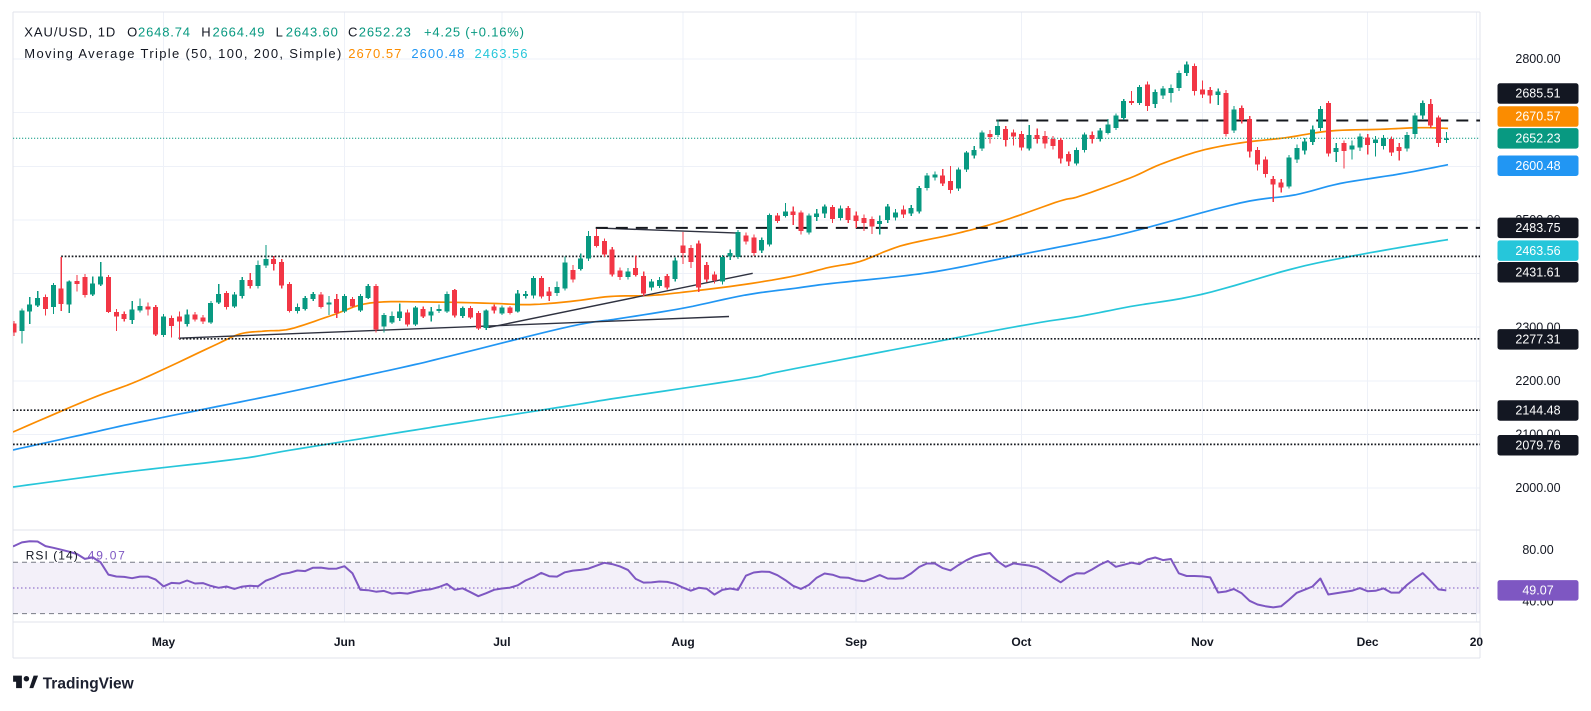  What do you see at coordinates (1537, 340) in the screenshot?
I see `svg-text: 2277.31` at bounding box center [1537, 340].